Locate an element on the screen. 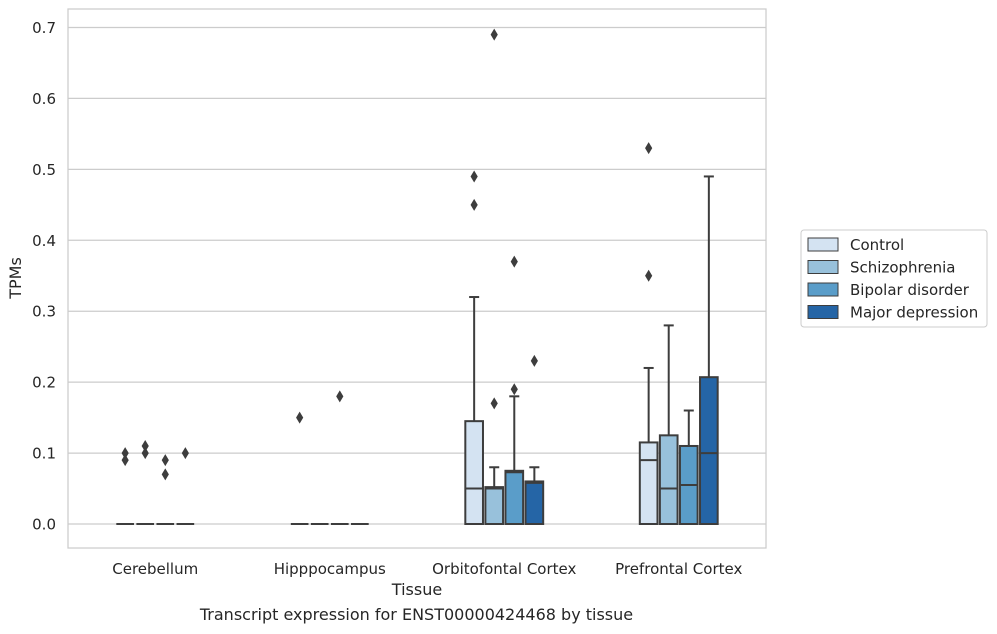 The height and width of the screenshot is (634, 997). x-tick-label: Prefrontal Cortex is located at coordinates (678, 569).